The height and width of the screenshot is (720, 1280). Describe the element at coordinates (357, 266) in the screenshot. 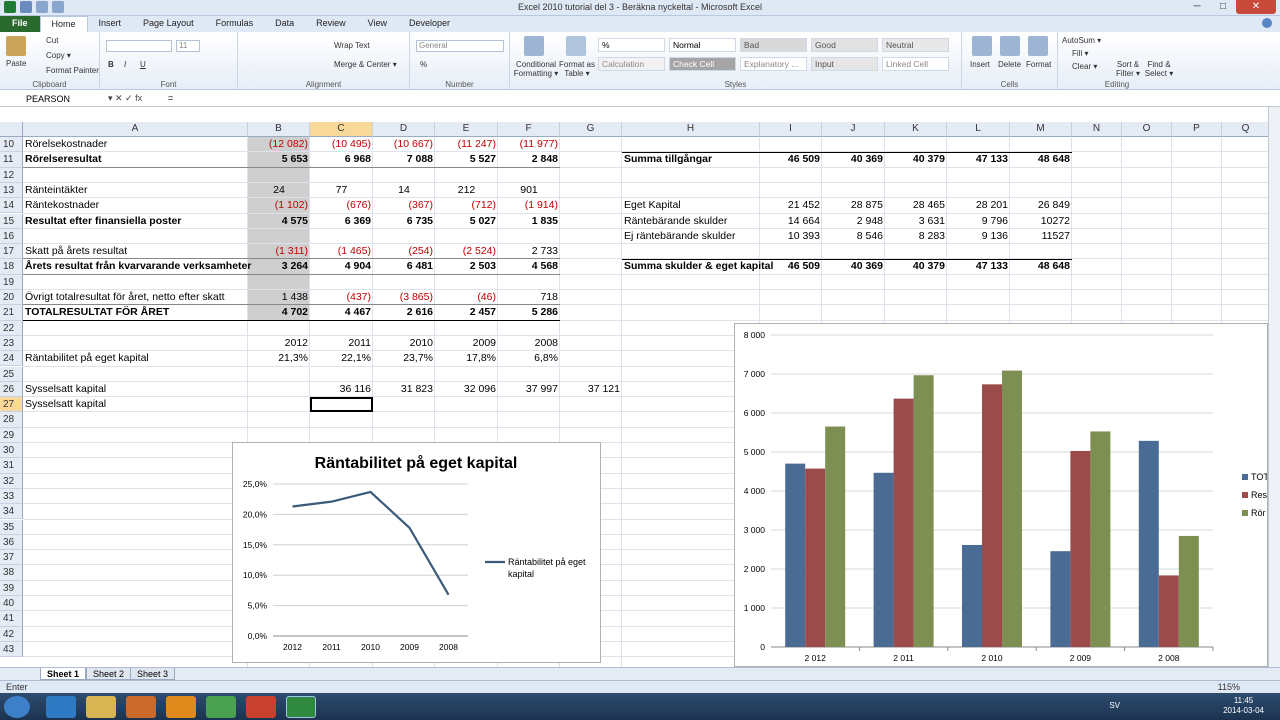

I see `data-cell: 4 904` at that location.